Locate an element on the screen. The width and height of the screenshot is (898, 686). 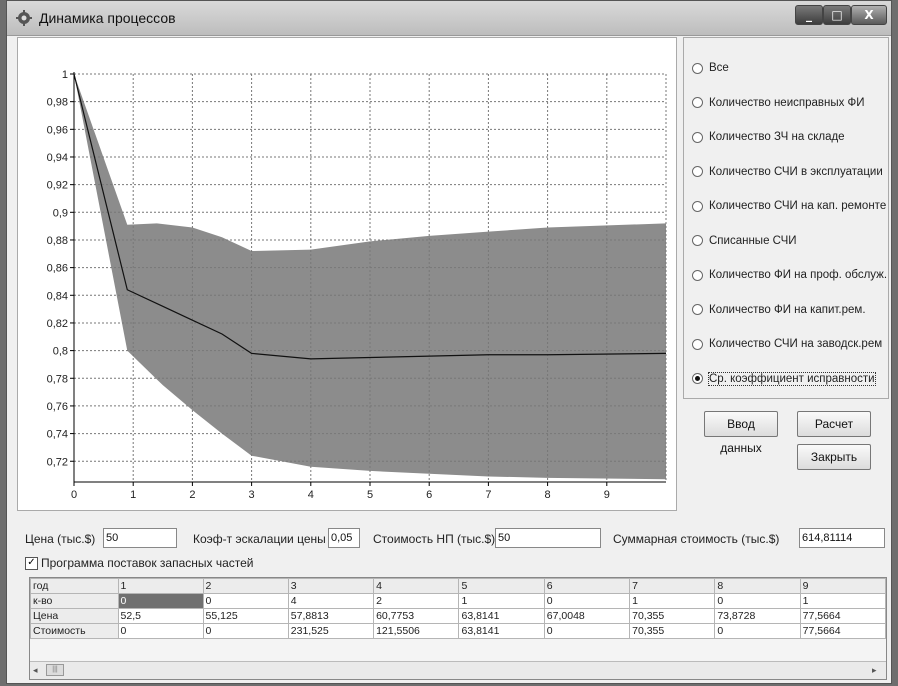
check-mark-icon: ✓ is located at coordinates (31, 562).